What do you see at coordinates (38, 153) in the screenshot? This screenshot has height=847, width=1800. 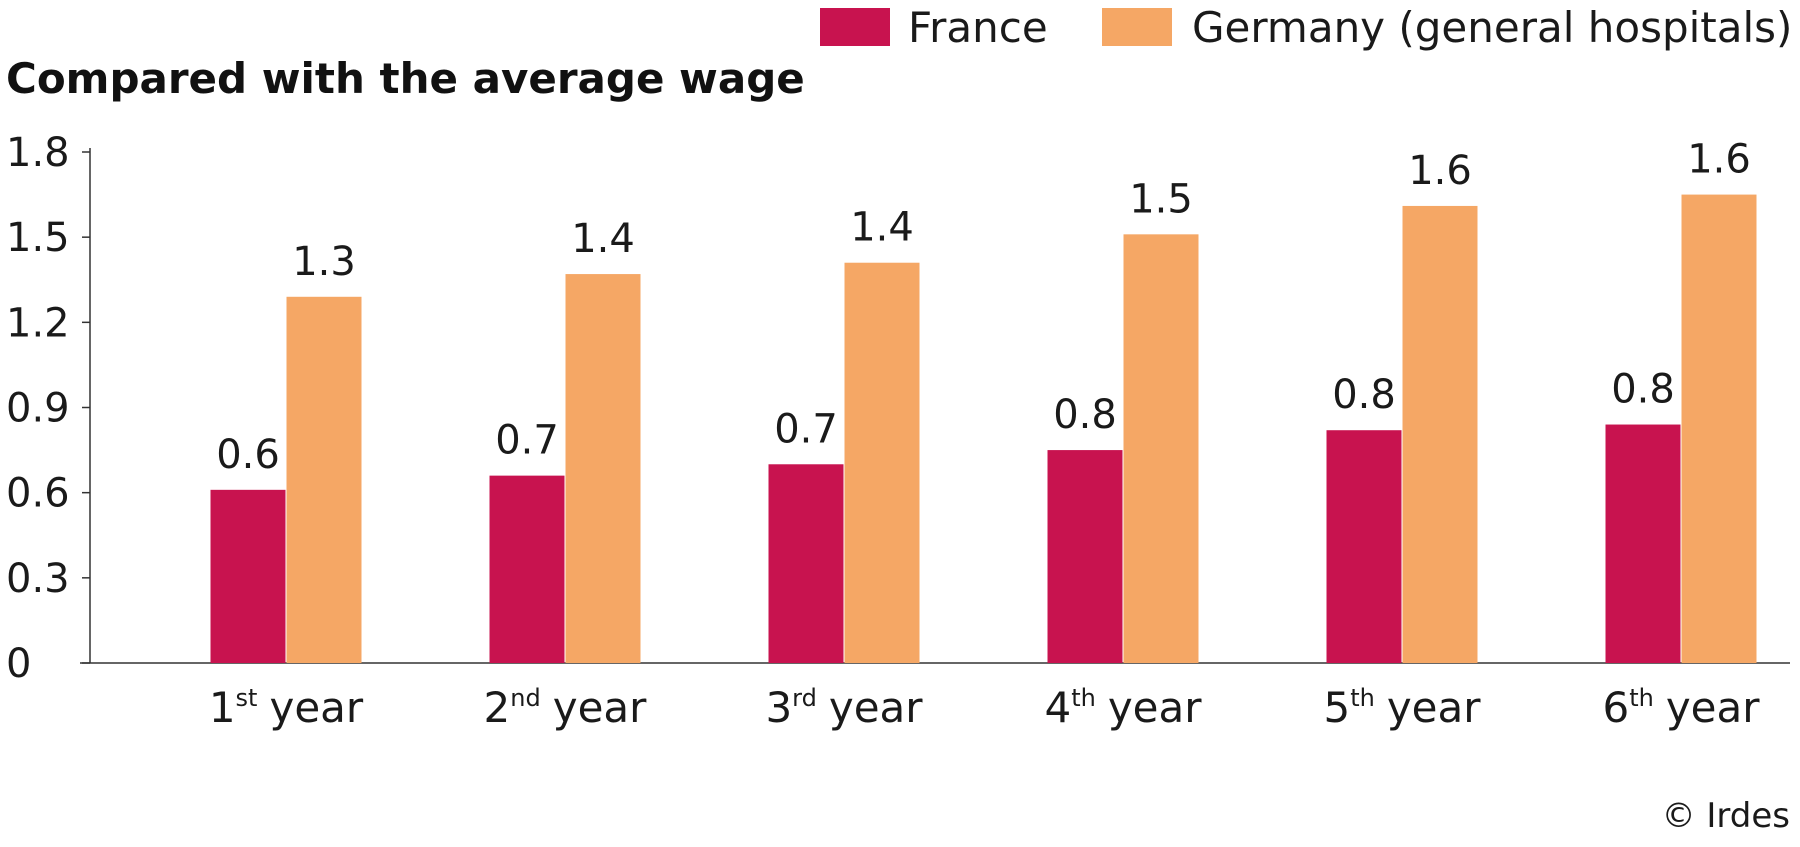 I see `y-tick-label: 1.8` at bounding box center [38, 153].